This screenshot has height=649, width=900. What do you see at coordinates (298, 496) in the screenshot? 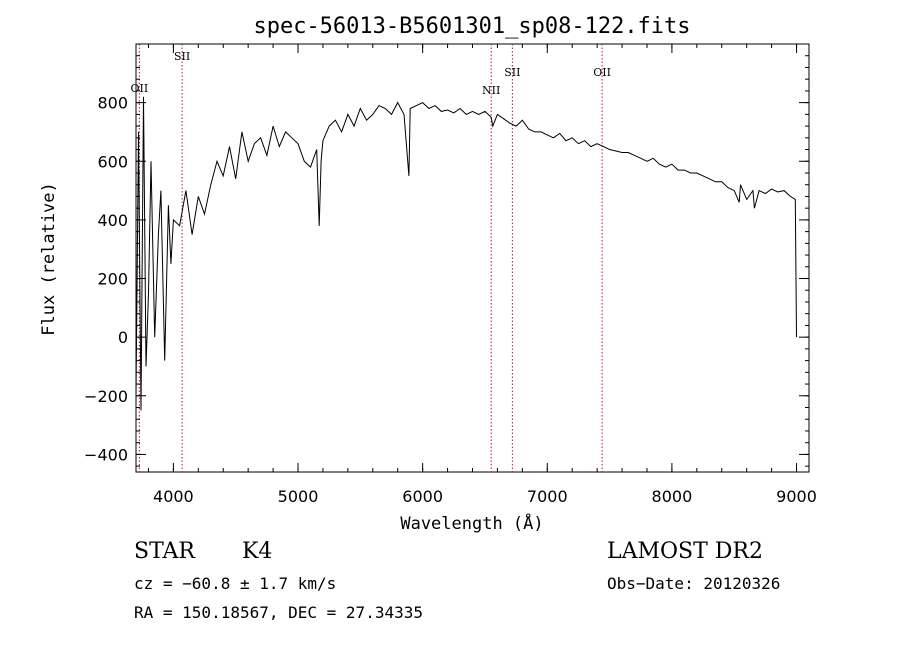
I see `x-tick-label: 5000` at bounding box center [298, 496].